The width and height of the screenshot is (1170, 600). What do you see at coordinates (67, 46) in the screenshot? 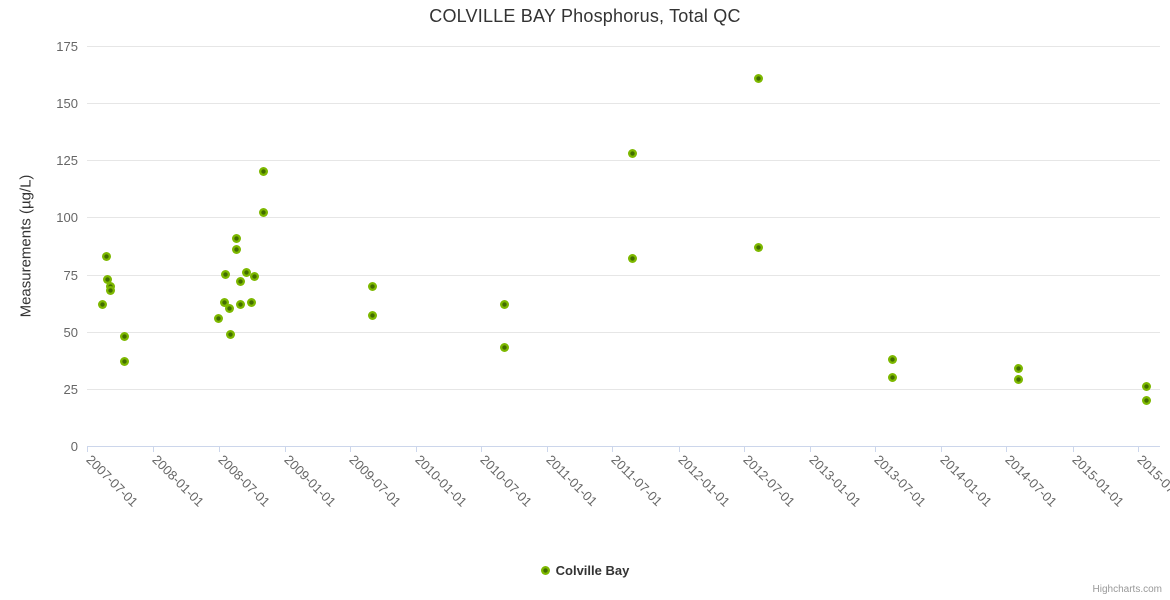
I see `y-axis-label: 175` at bounding box center [67, 46].